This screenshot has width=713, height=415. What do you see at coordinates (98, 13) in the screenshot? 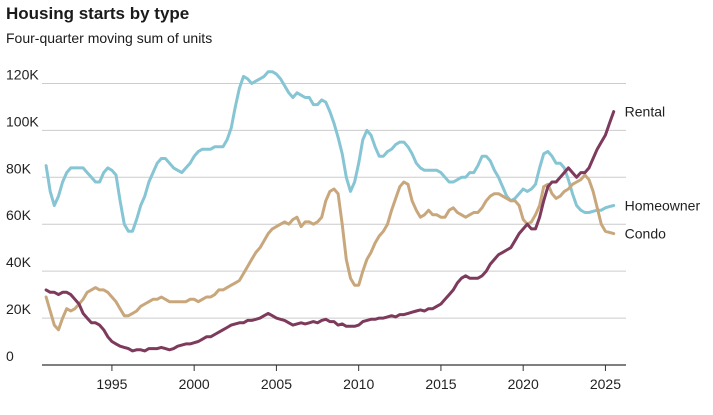
I see `chart-title: Housing starts by type` at bounding box center [98, 13].